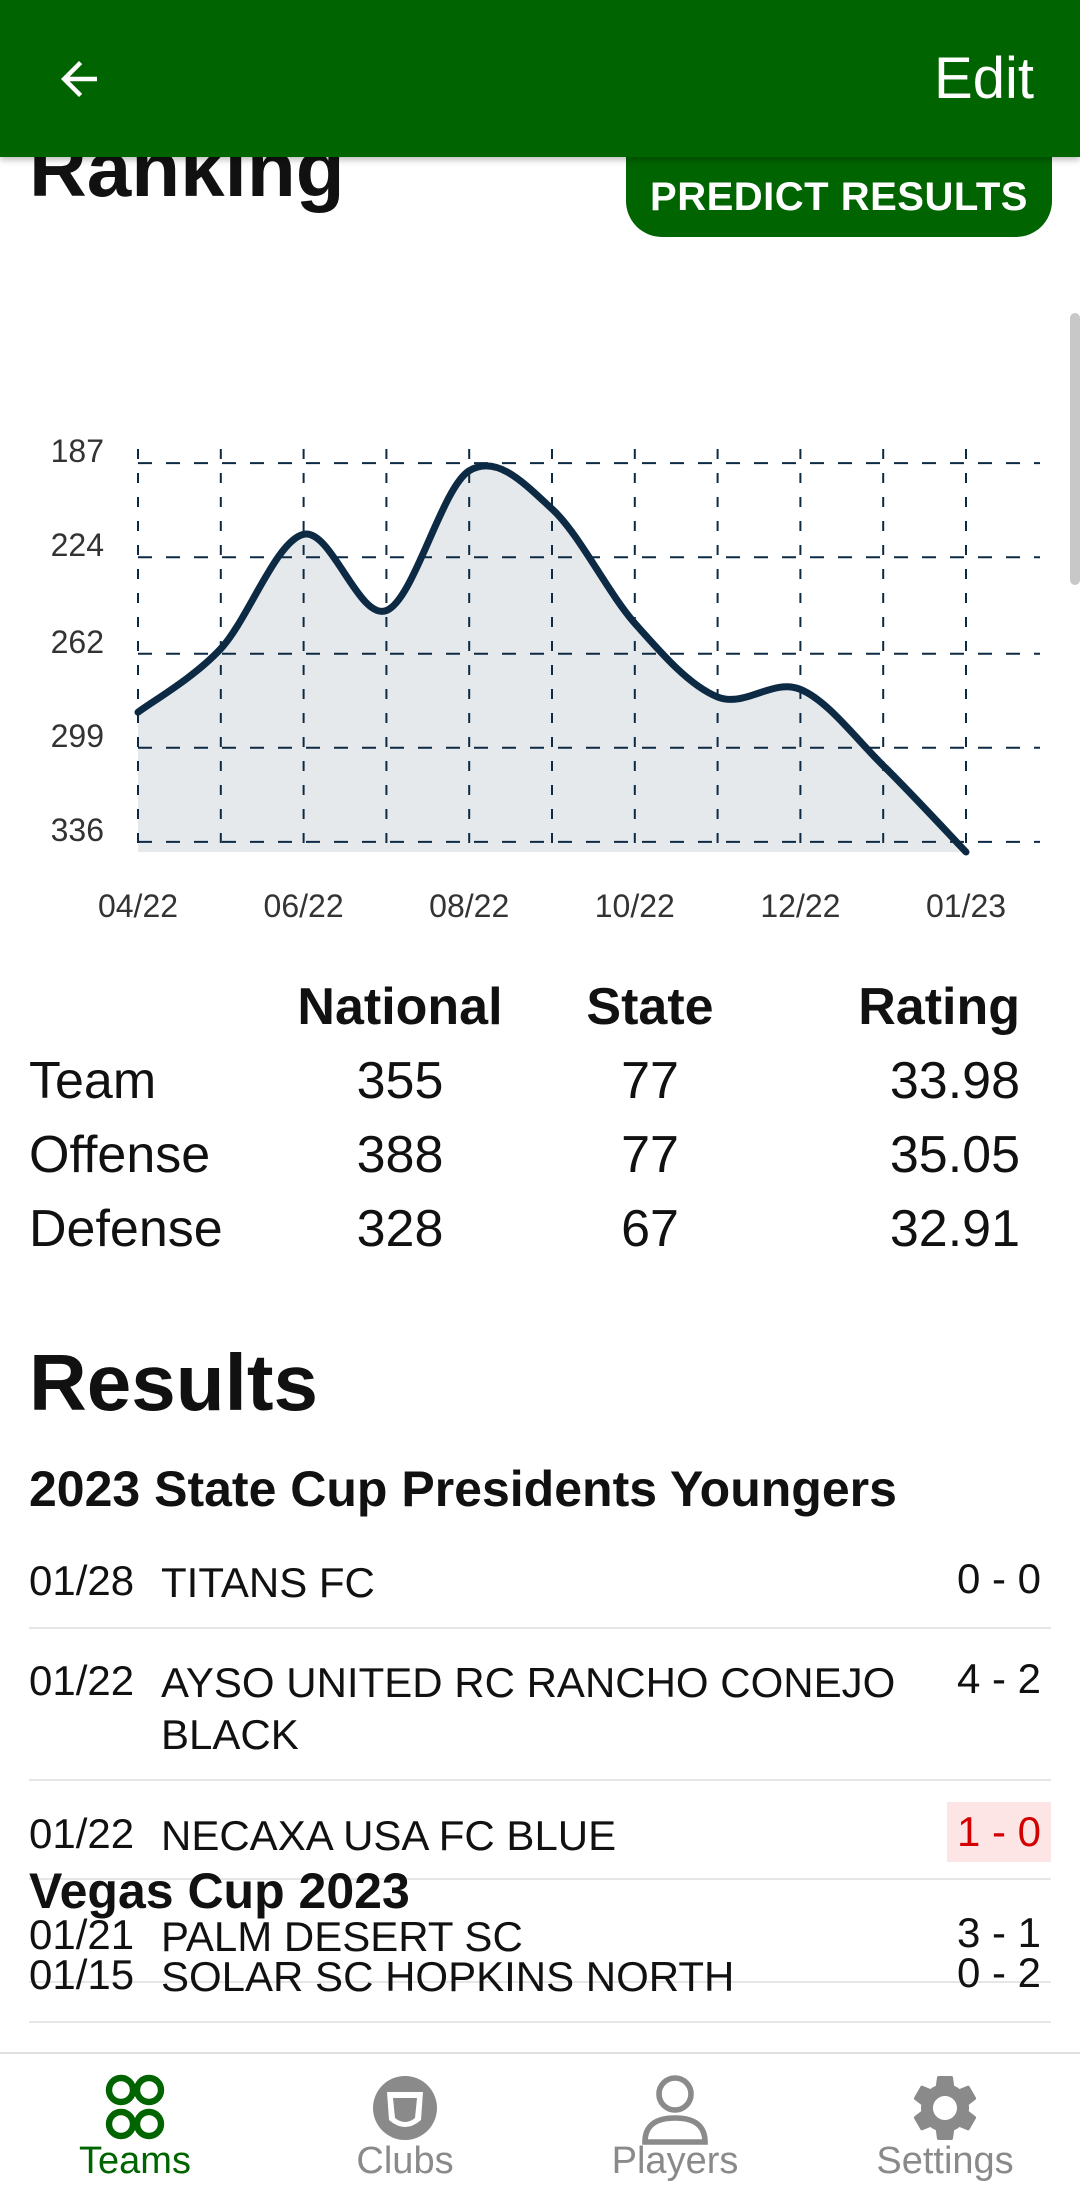  Describe the element at coordinates (998, 1578) in the screenshot. I see `match-score: 0 - 0` at that location.